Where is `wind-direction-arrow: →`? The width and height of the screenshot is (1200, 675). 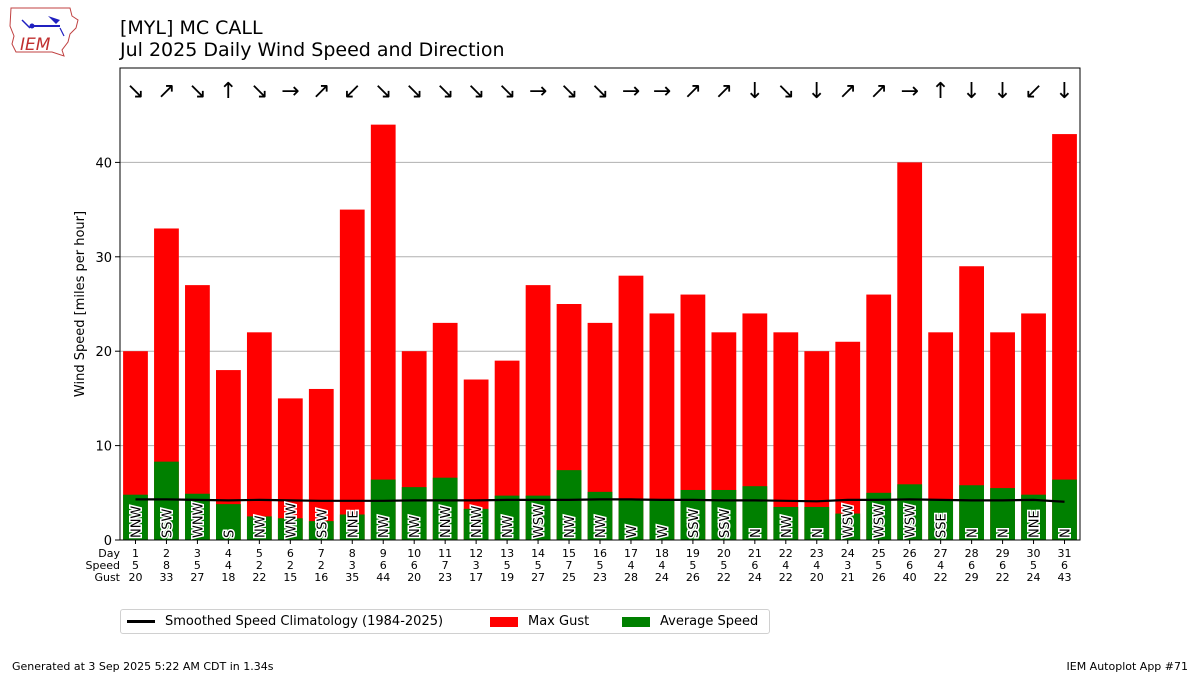 wind-direction-arrow: → is located at coordinates (662, 91).